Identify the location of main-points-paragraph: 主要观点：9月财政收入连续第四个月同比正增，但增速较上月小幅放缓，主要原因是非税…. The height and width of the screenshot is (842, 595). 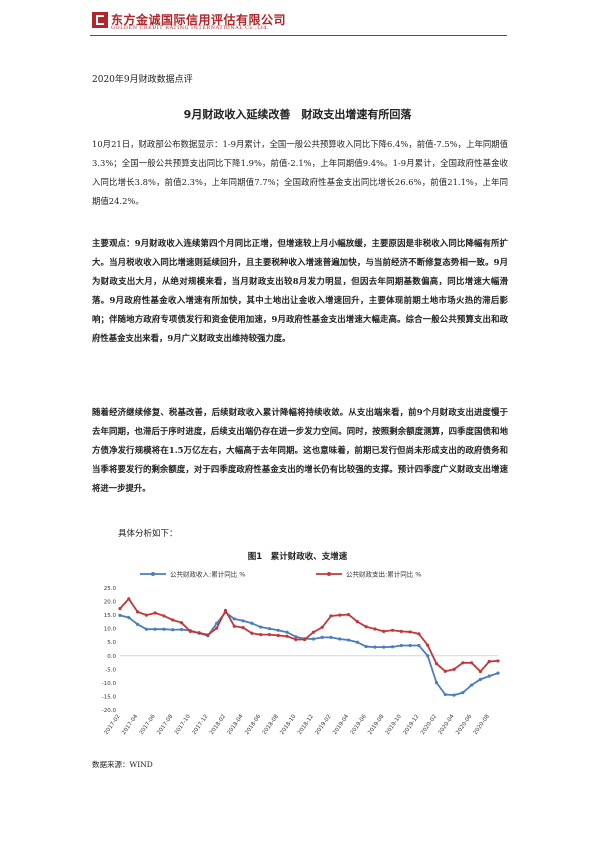
(300, 290).